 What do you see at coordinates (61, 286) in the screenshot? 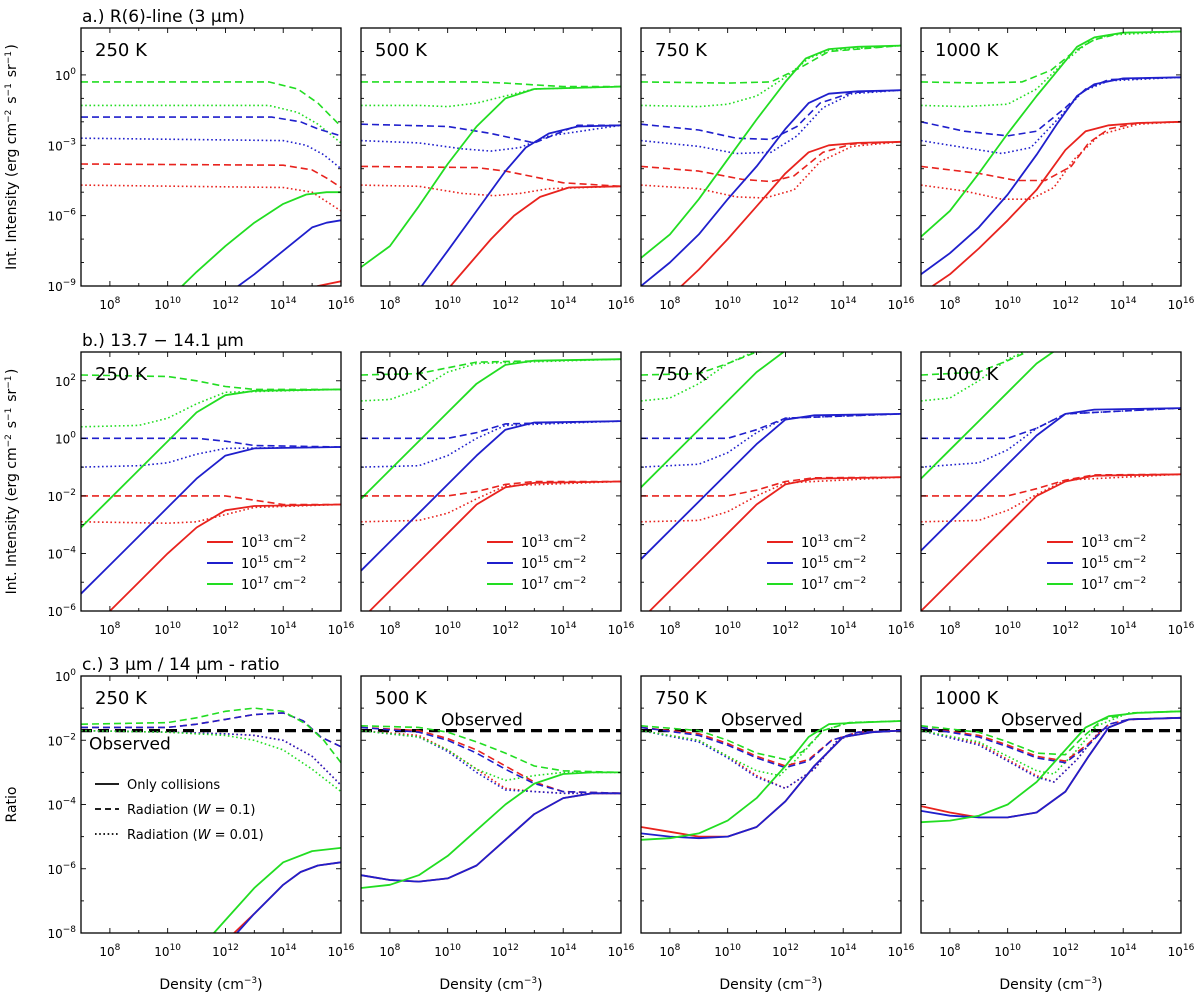
I see `y-tick-label: 10⁻⁹` at bounding box center [61, 286].